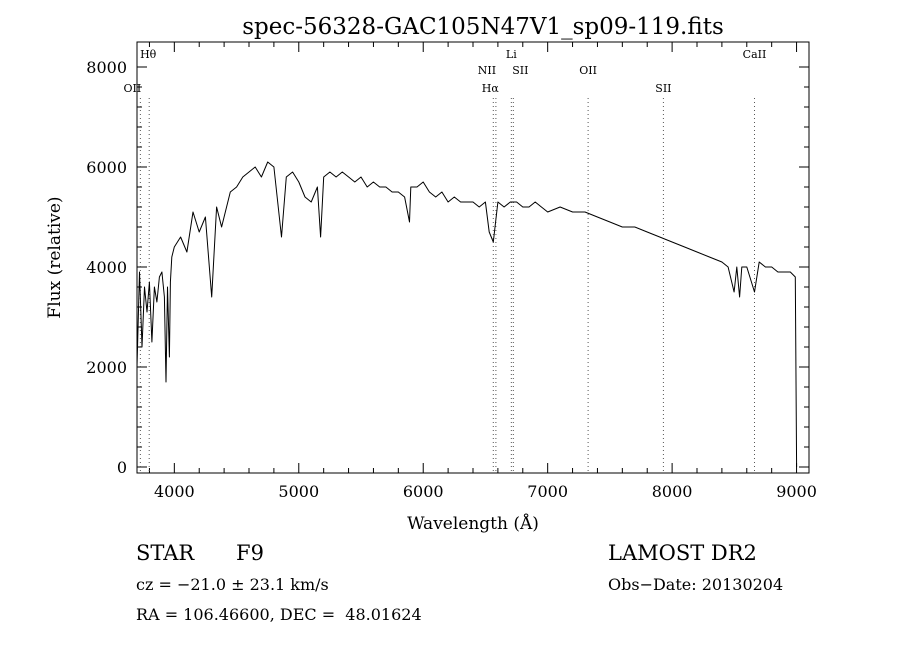 The height and width of the screenshot is (650, 900). What do you see at coordinates (682, 553) in the screenshot?
I see `survey-label: LAMOST DR2` at bounding box center [682, 553].